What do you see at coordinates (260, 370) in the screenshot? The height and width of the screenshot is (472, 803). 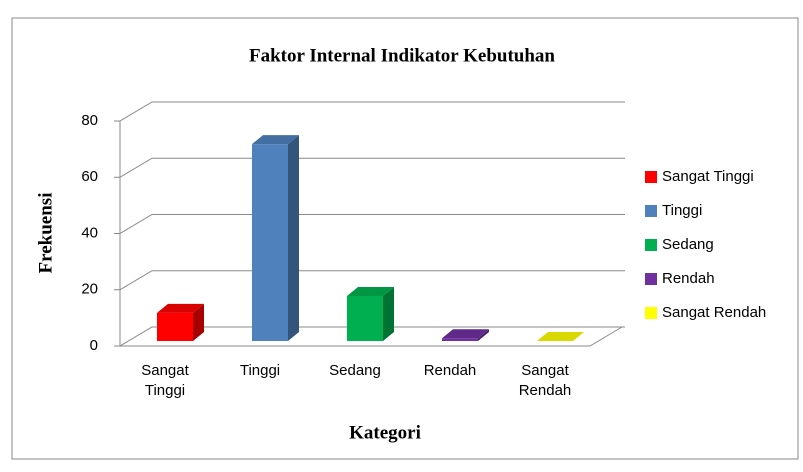 I see `x-tick-label: Tinggi` at bounding box center [260, 370].